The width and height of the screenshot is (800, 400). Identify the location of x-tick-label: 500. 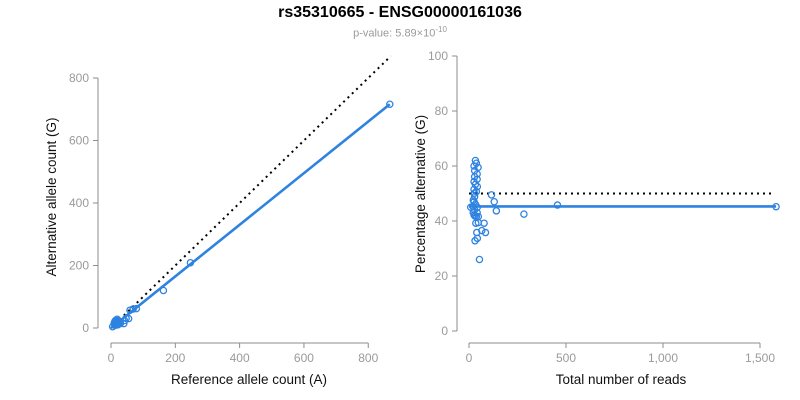
(566, 358).